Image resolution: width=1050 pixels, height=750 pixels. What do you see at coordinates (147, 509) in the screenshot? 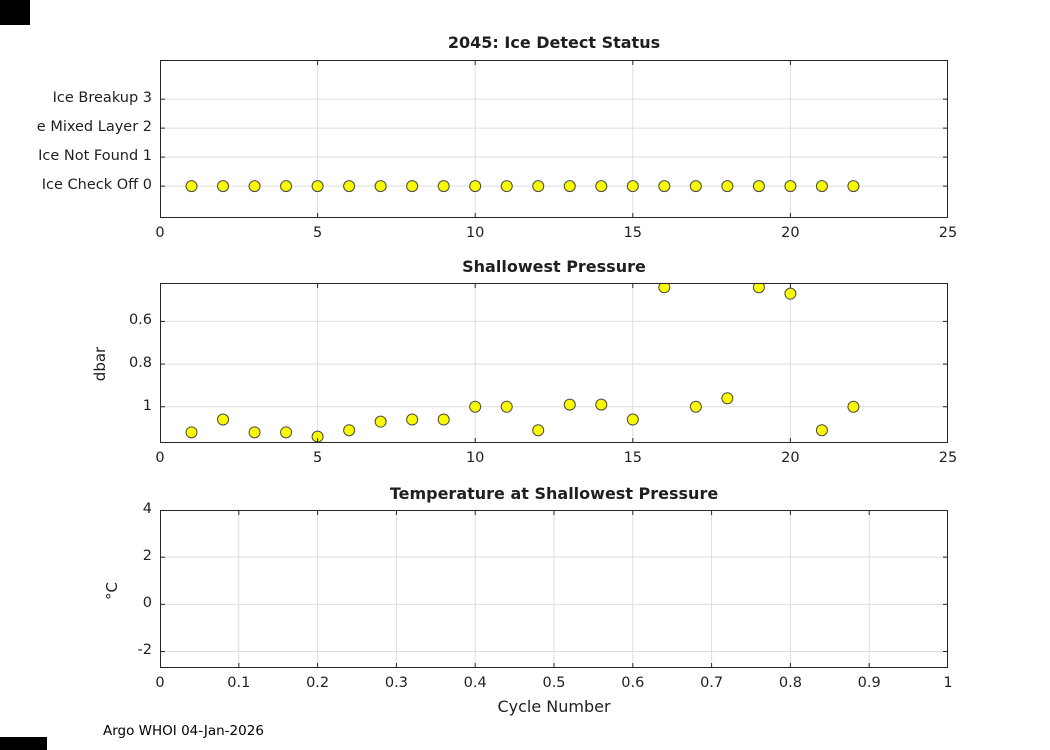
I see `y-tick-label: 4` at bounding box center [147, 509].